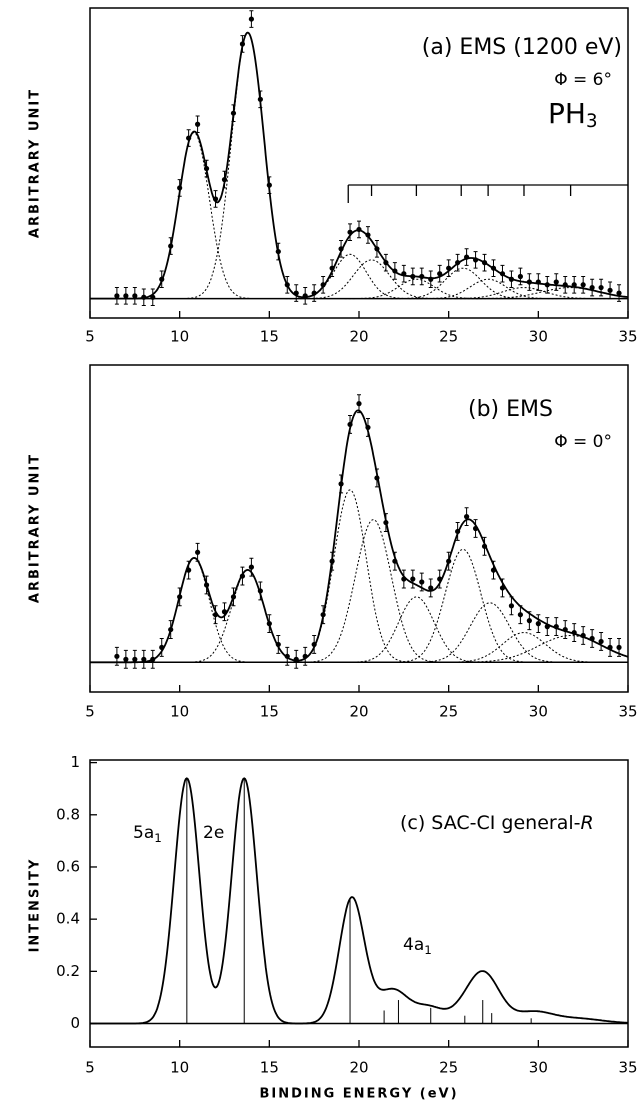 Image resolution: width=640 pixels, height=1106 pixels. I want to click on y-tick-label: 1, so click(75, 762).